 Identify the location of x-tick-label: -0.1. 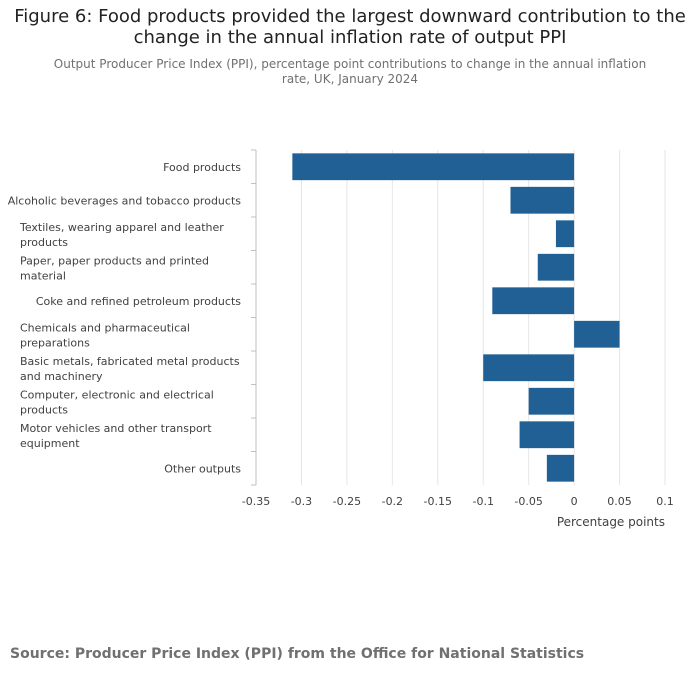
(482, 501).